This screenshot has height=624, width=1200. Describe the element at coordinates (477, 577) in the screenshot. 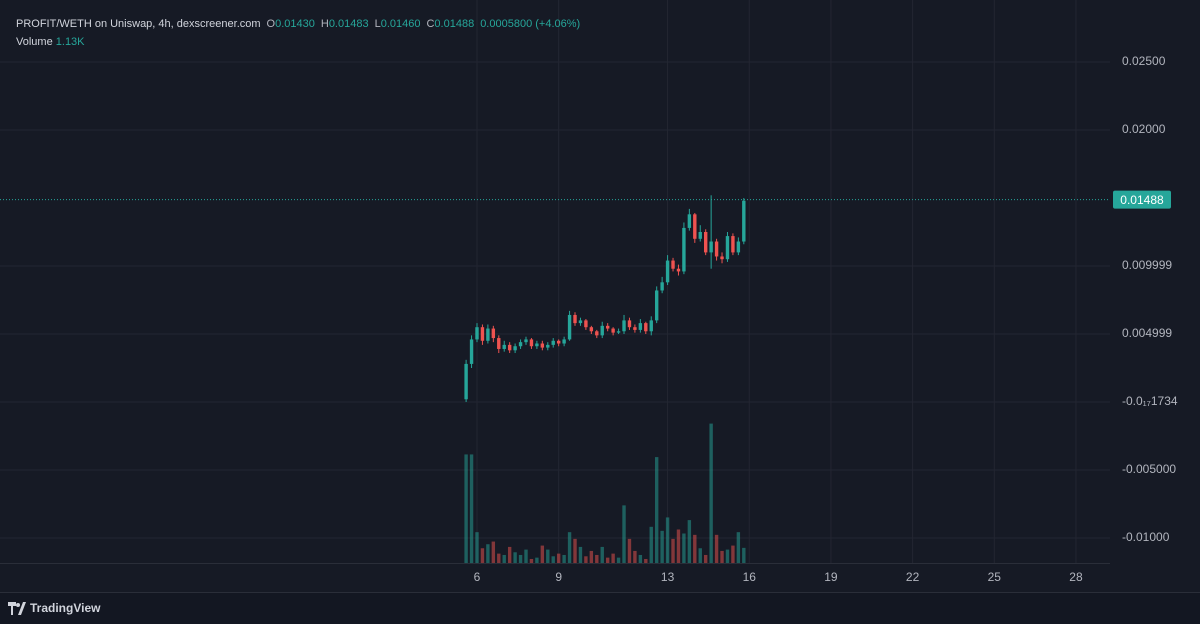

I see `x-tick-label: 6` at that location.